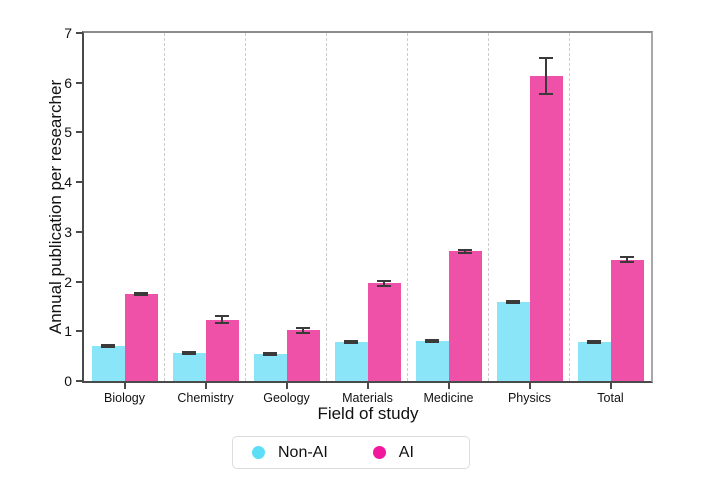 Image resolution: width=709 pixels, height=489 pixels. What do you see at coordinates (594, 361) in the screenshot?
I see `bar-non-ai-total` at bounding box center [594, 361].